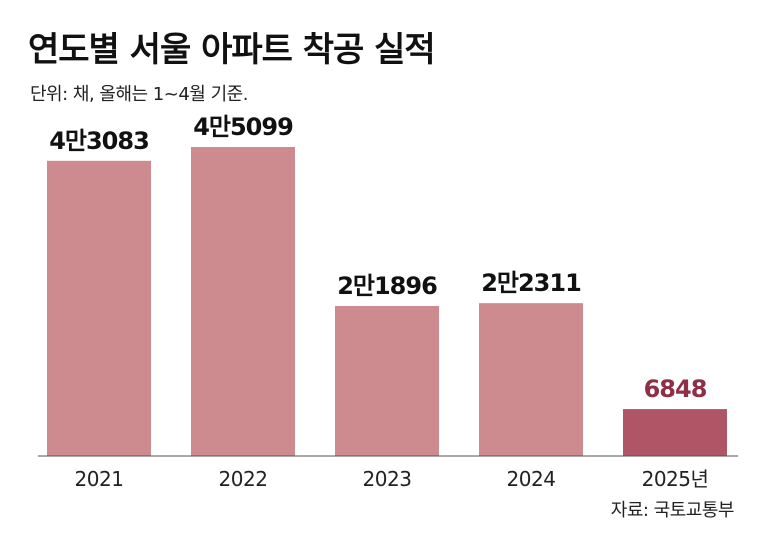 The image size is (780, 552). I want to click on x-tick-label-2025년: 2025년, so click(675, 479).